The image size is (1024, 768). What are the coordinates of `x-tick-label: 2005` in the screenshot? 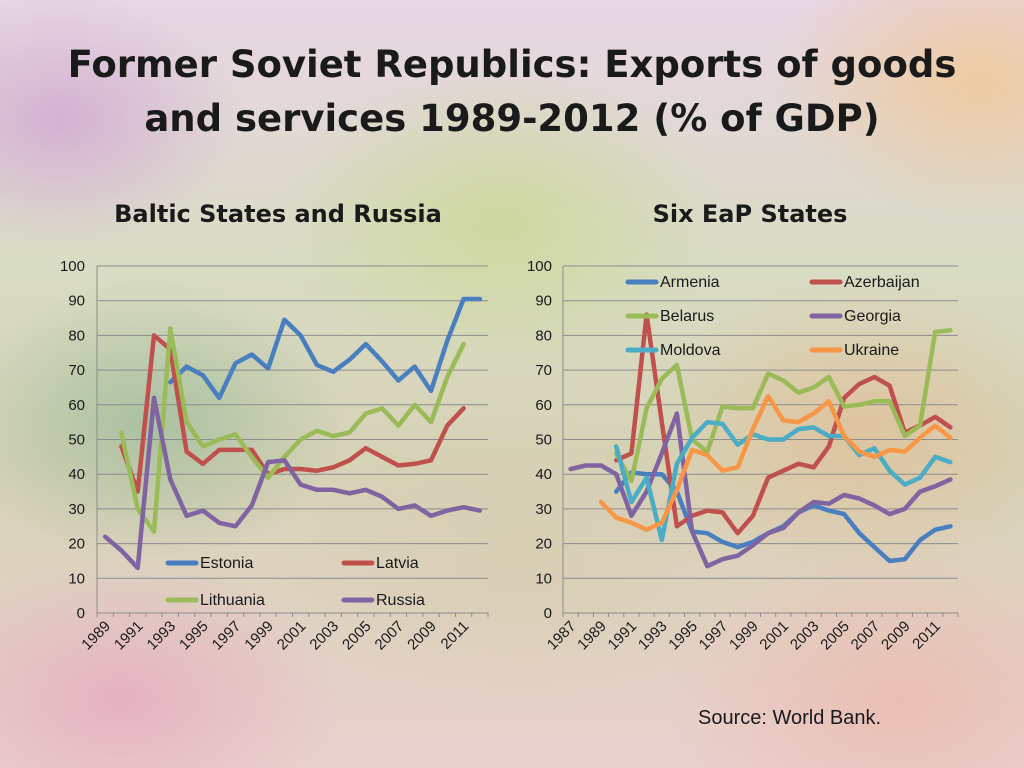 It's located at (835, 636).